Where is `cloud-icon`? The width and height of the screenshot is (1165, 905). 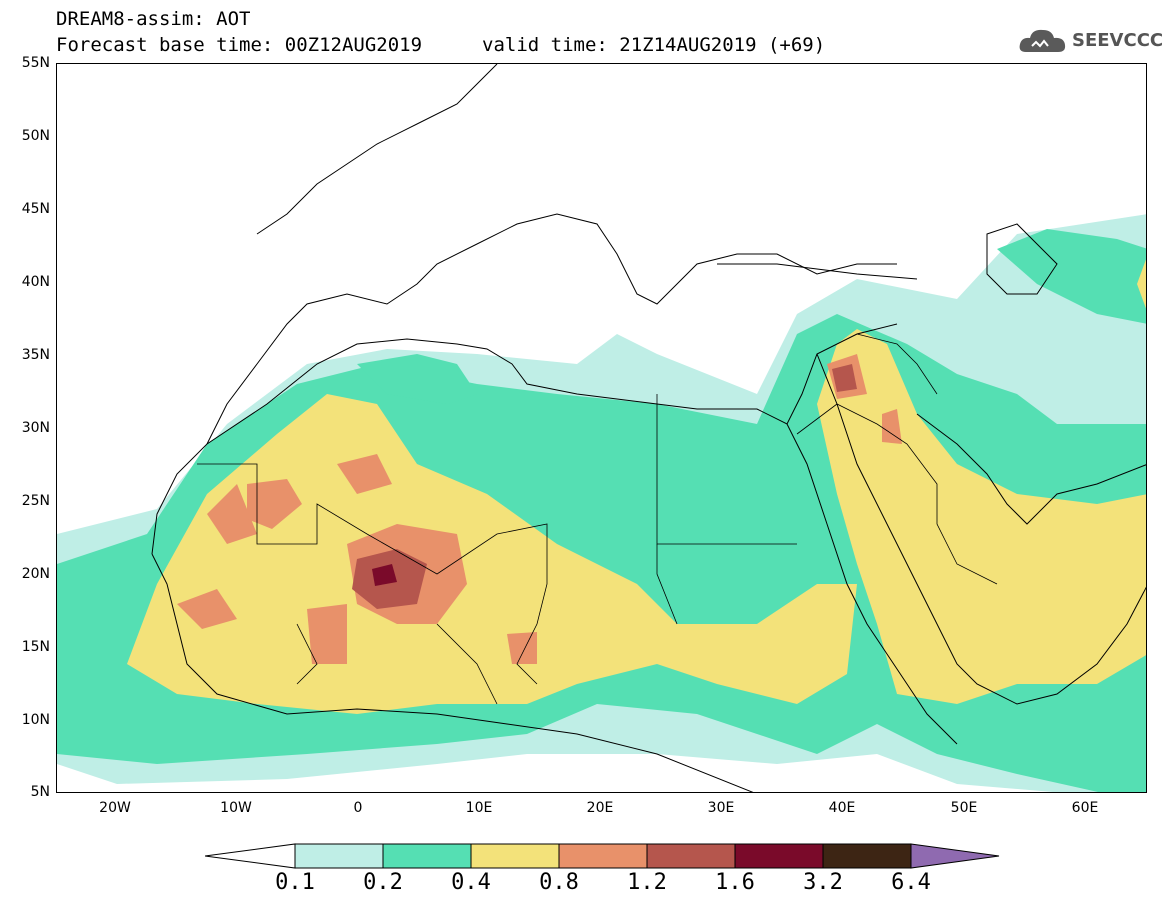
cloud-icon is located at coordinates (1042, 40).